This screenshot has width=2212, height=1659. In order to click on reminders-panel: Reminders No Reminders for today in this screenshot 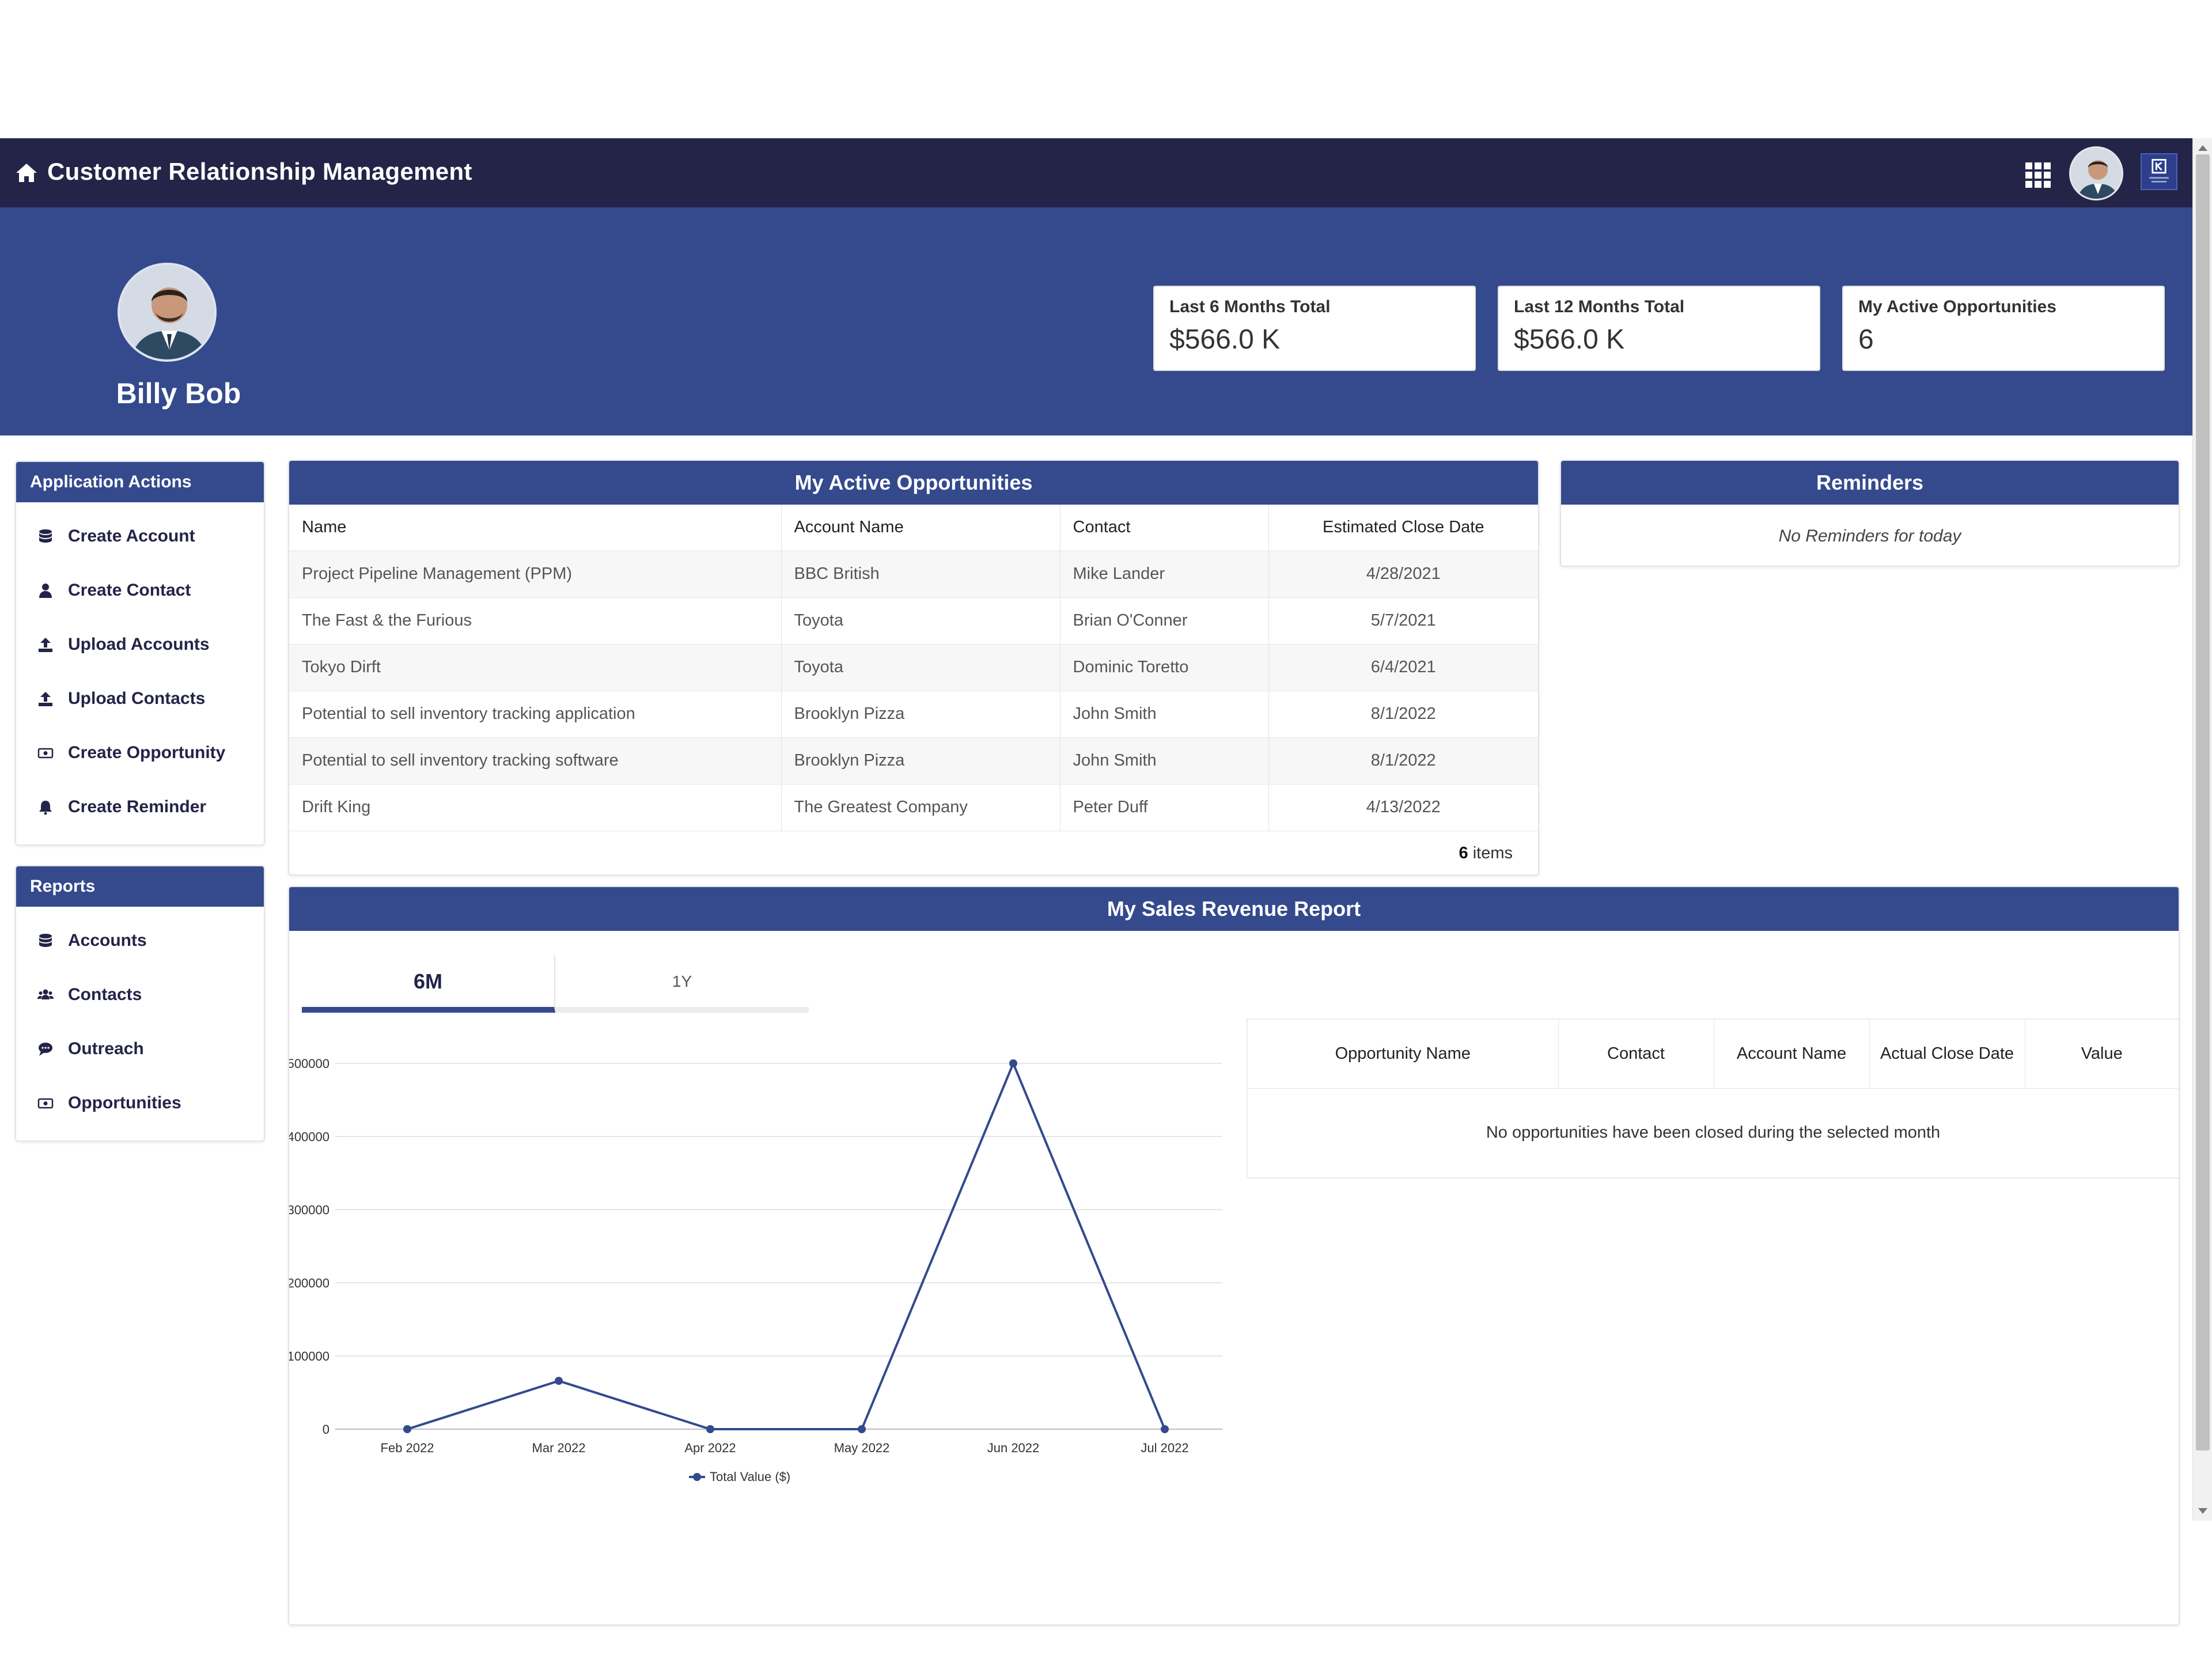, I will do `click(1870, 513)`.